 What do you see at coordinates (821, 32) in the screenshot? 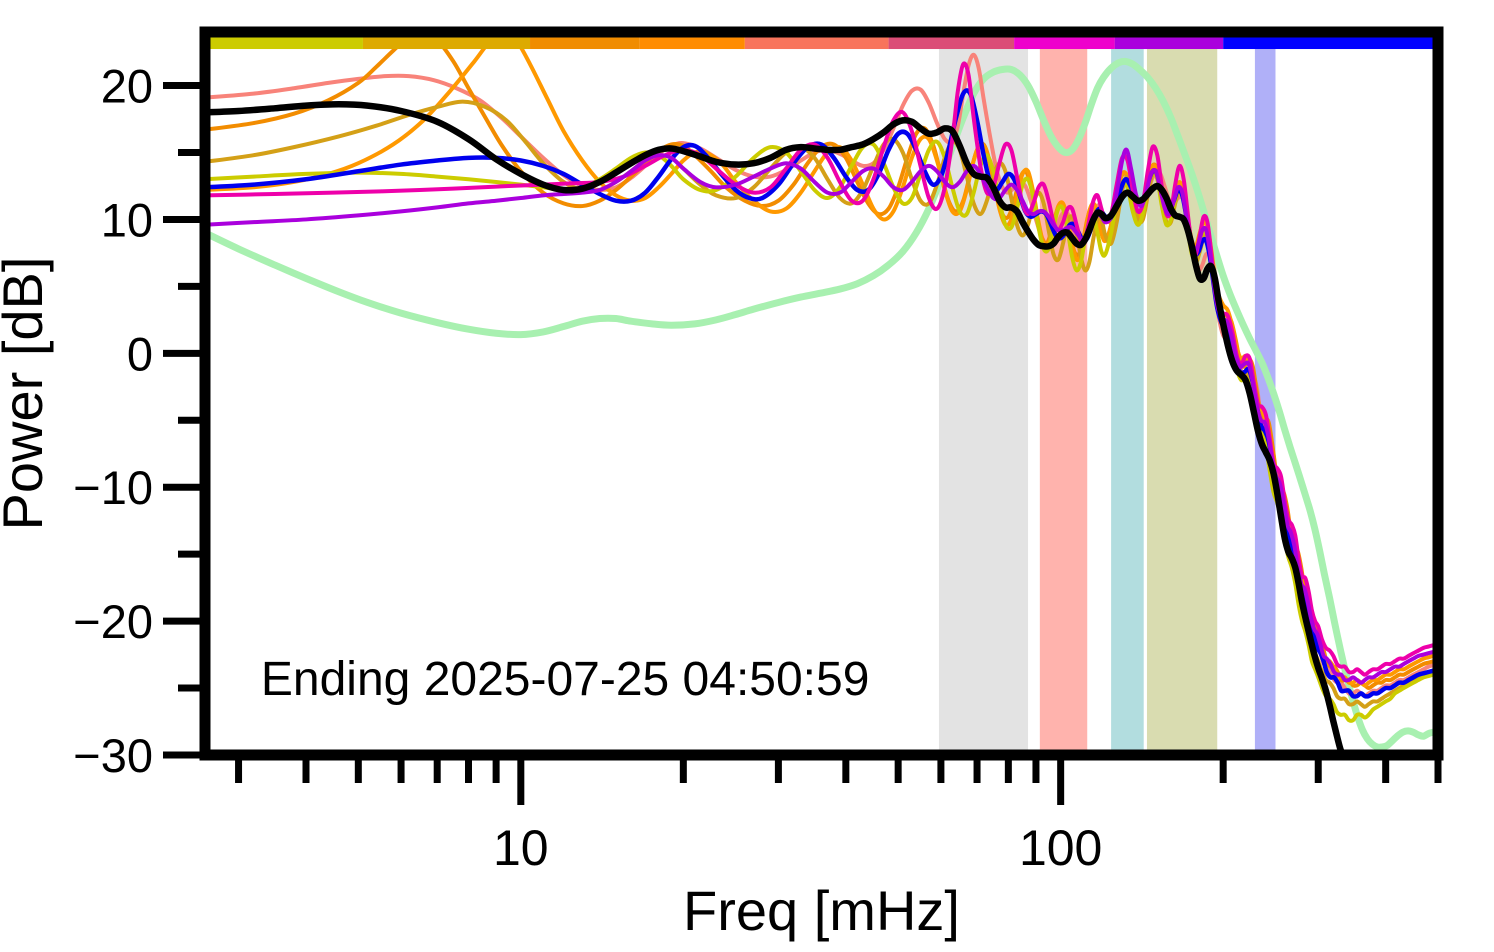
I see `axis-frame-top` at bounding box center [821, 32].